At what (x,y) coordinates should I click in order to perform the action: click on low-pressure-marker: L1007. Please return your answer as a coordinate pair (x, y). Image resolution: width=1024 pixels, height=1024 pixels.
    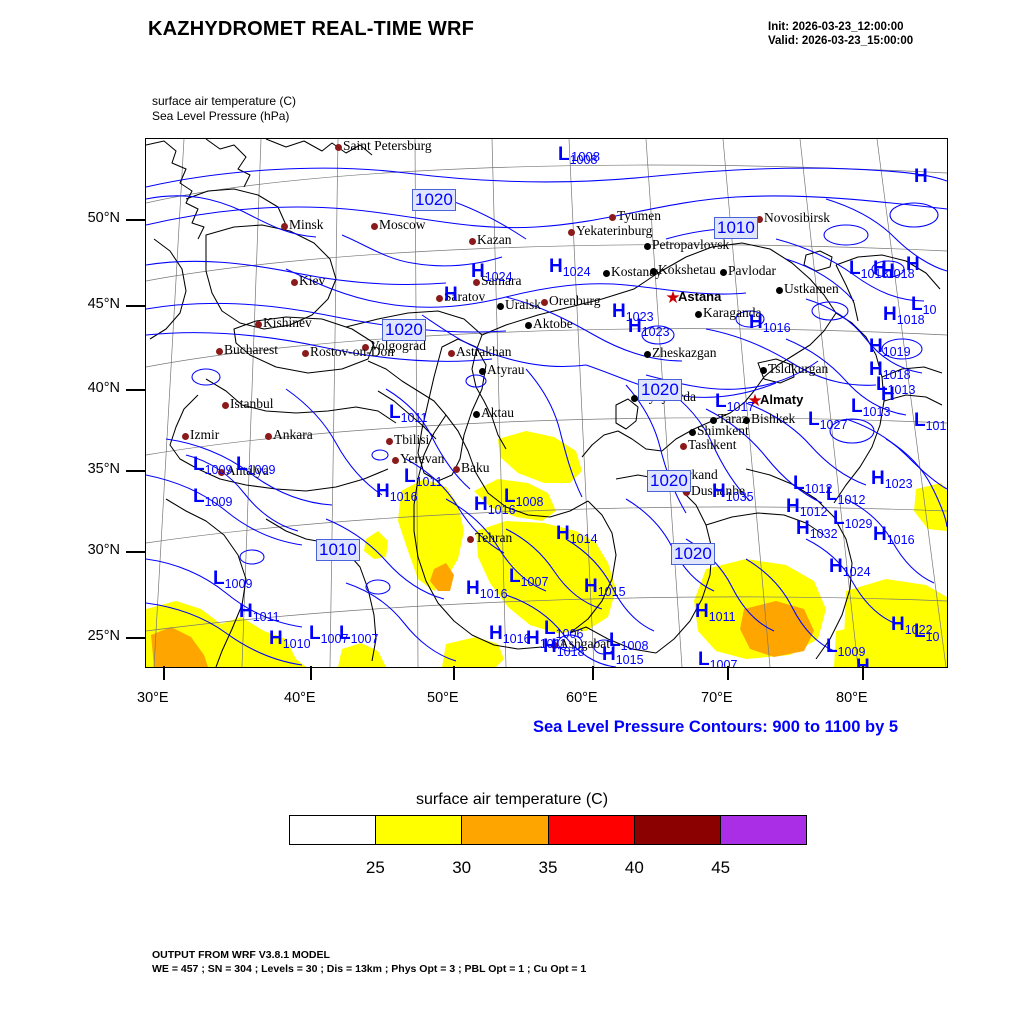
    Looking at the image, I should click on (359, 634).